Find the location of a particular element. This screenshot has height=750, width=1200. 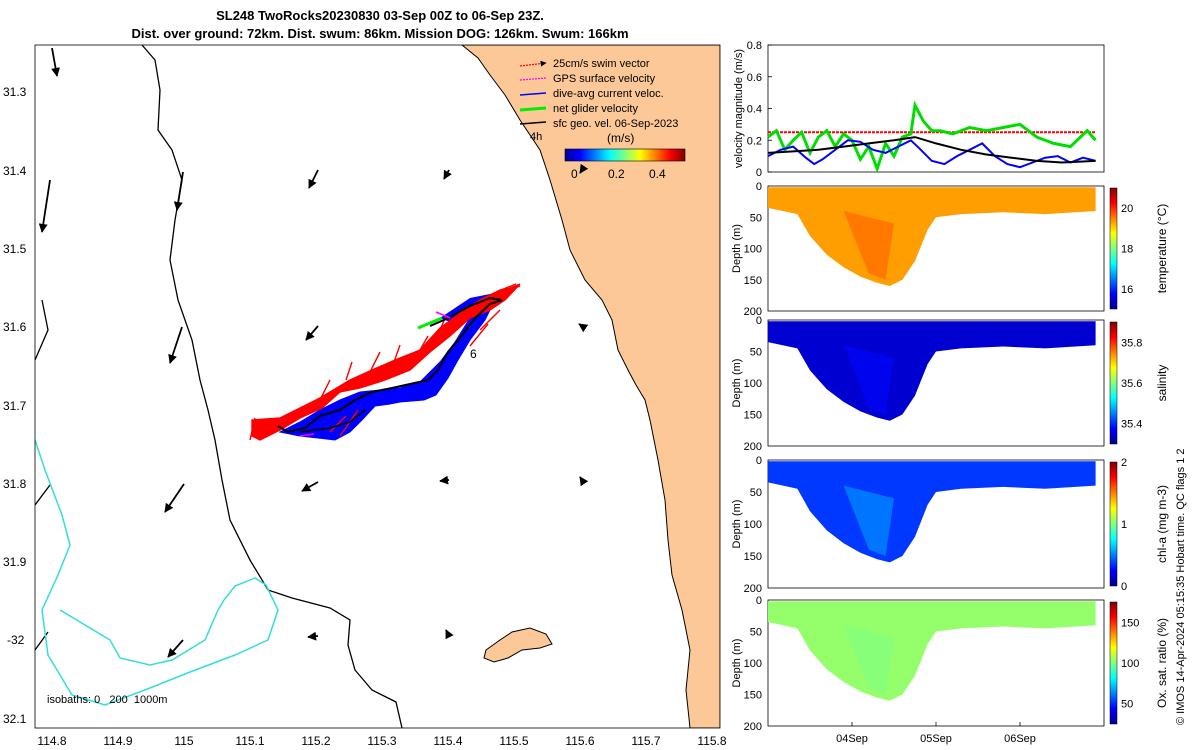

colorbar-unit: (m/s) is located at coordinates (620, 138).